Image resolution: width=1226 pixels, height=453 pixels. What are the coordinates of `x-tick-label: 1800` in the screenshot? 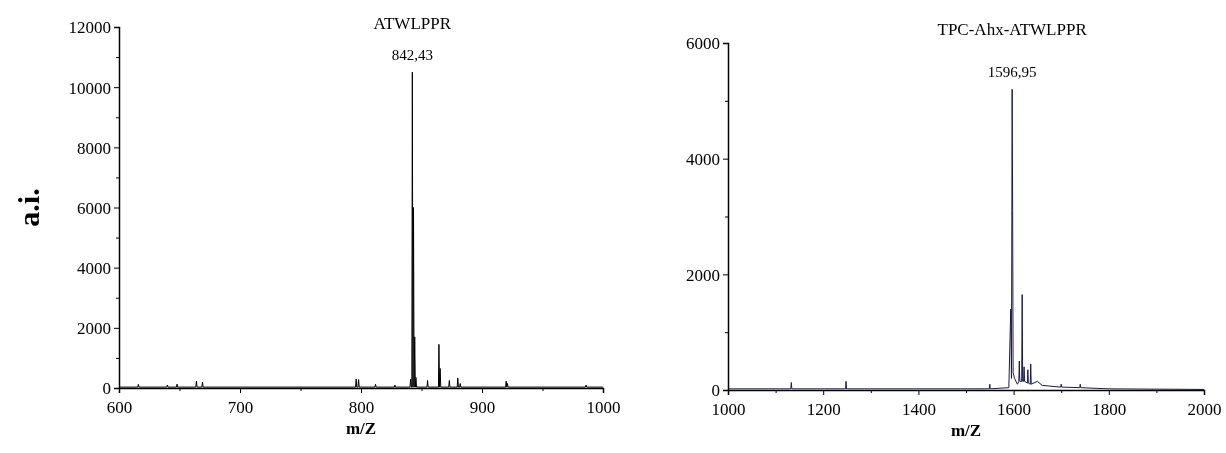 It's located at (1109, 409).